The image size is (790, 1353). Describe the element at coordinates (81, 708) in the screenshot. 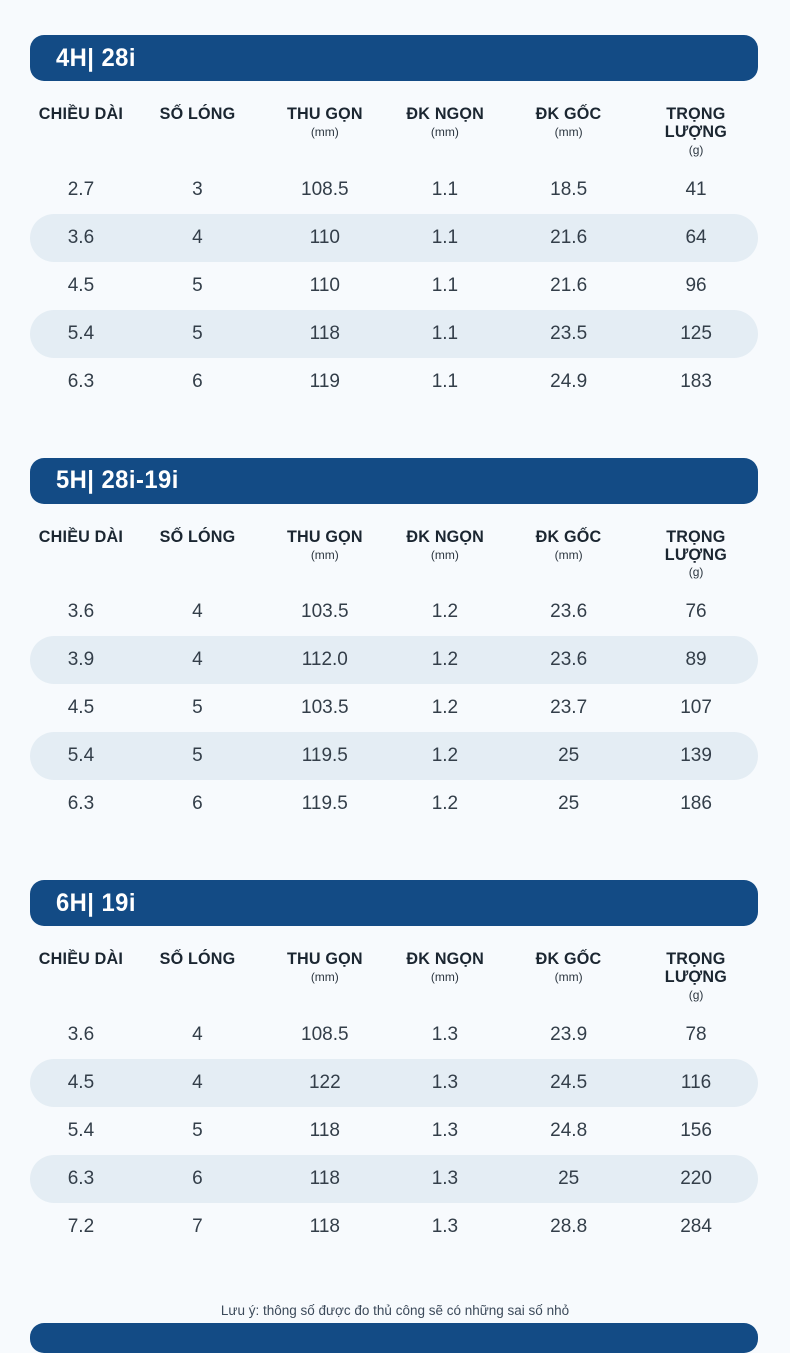

I see `table-cell: 4.5` at that location.